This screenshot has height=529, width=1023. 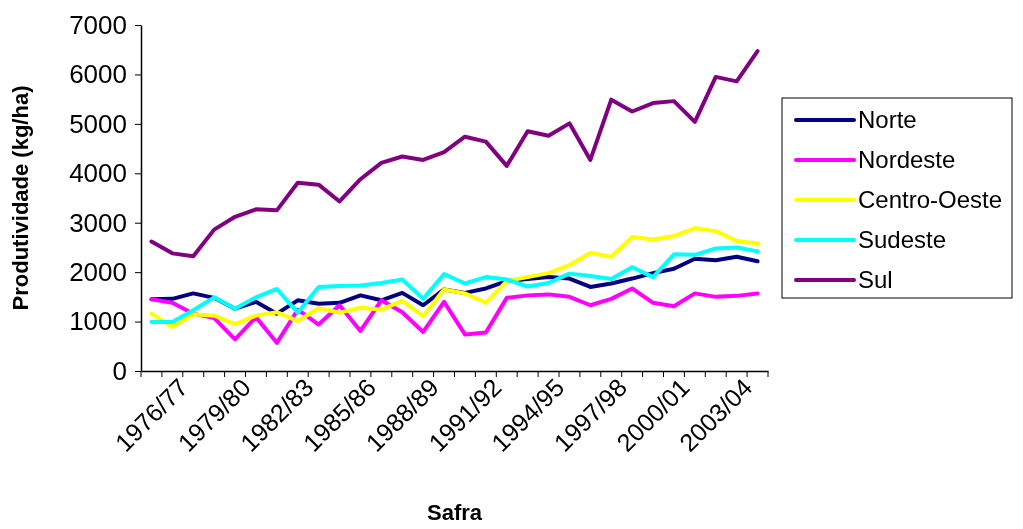 What do you see at coordinates (887, 120) in the screenshot?
I see `legend-label: Norte` at bounding box center [887, 120].